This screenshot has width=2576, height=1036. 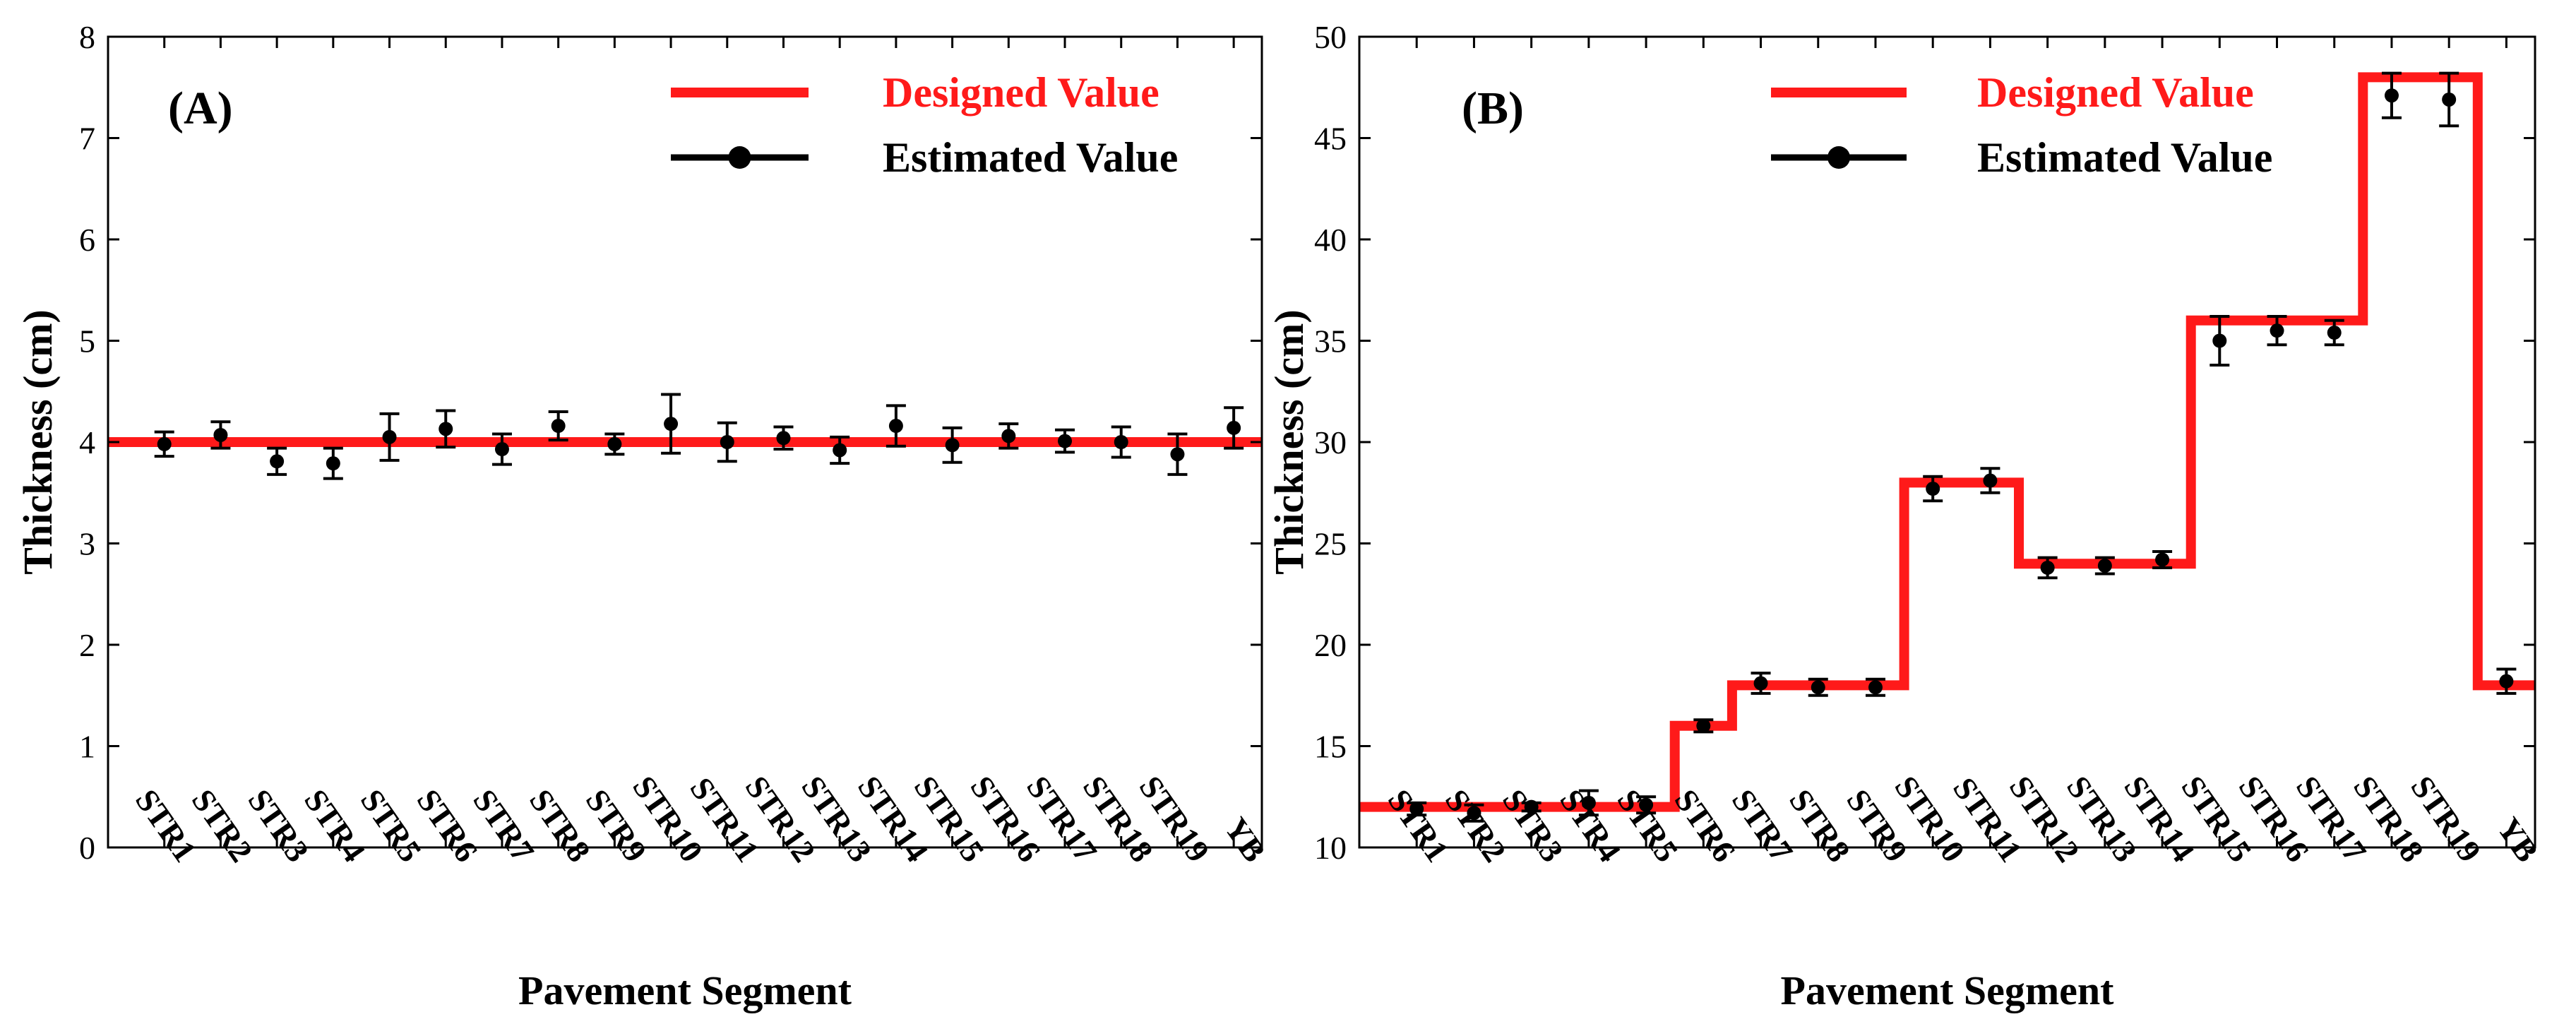 What do you see at coordinates (87, 341) in the screenshot?
I see `y-tick-label: 5` at bounding box center [87, 341].